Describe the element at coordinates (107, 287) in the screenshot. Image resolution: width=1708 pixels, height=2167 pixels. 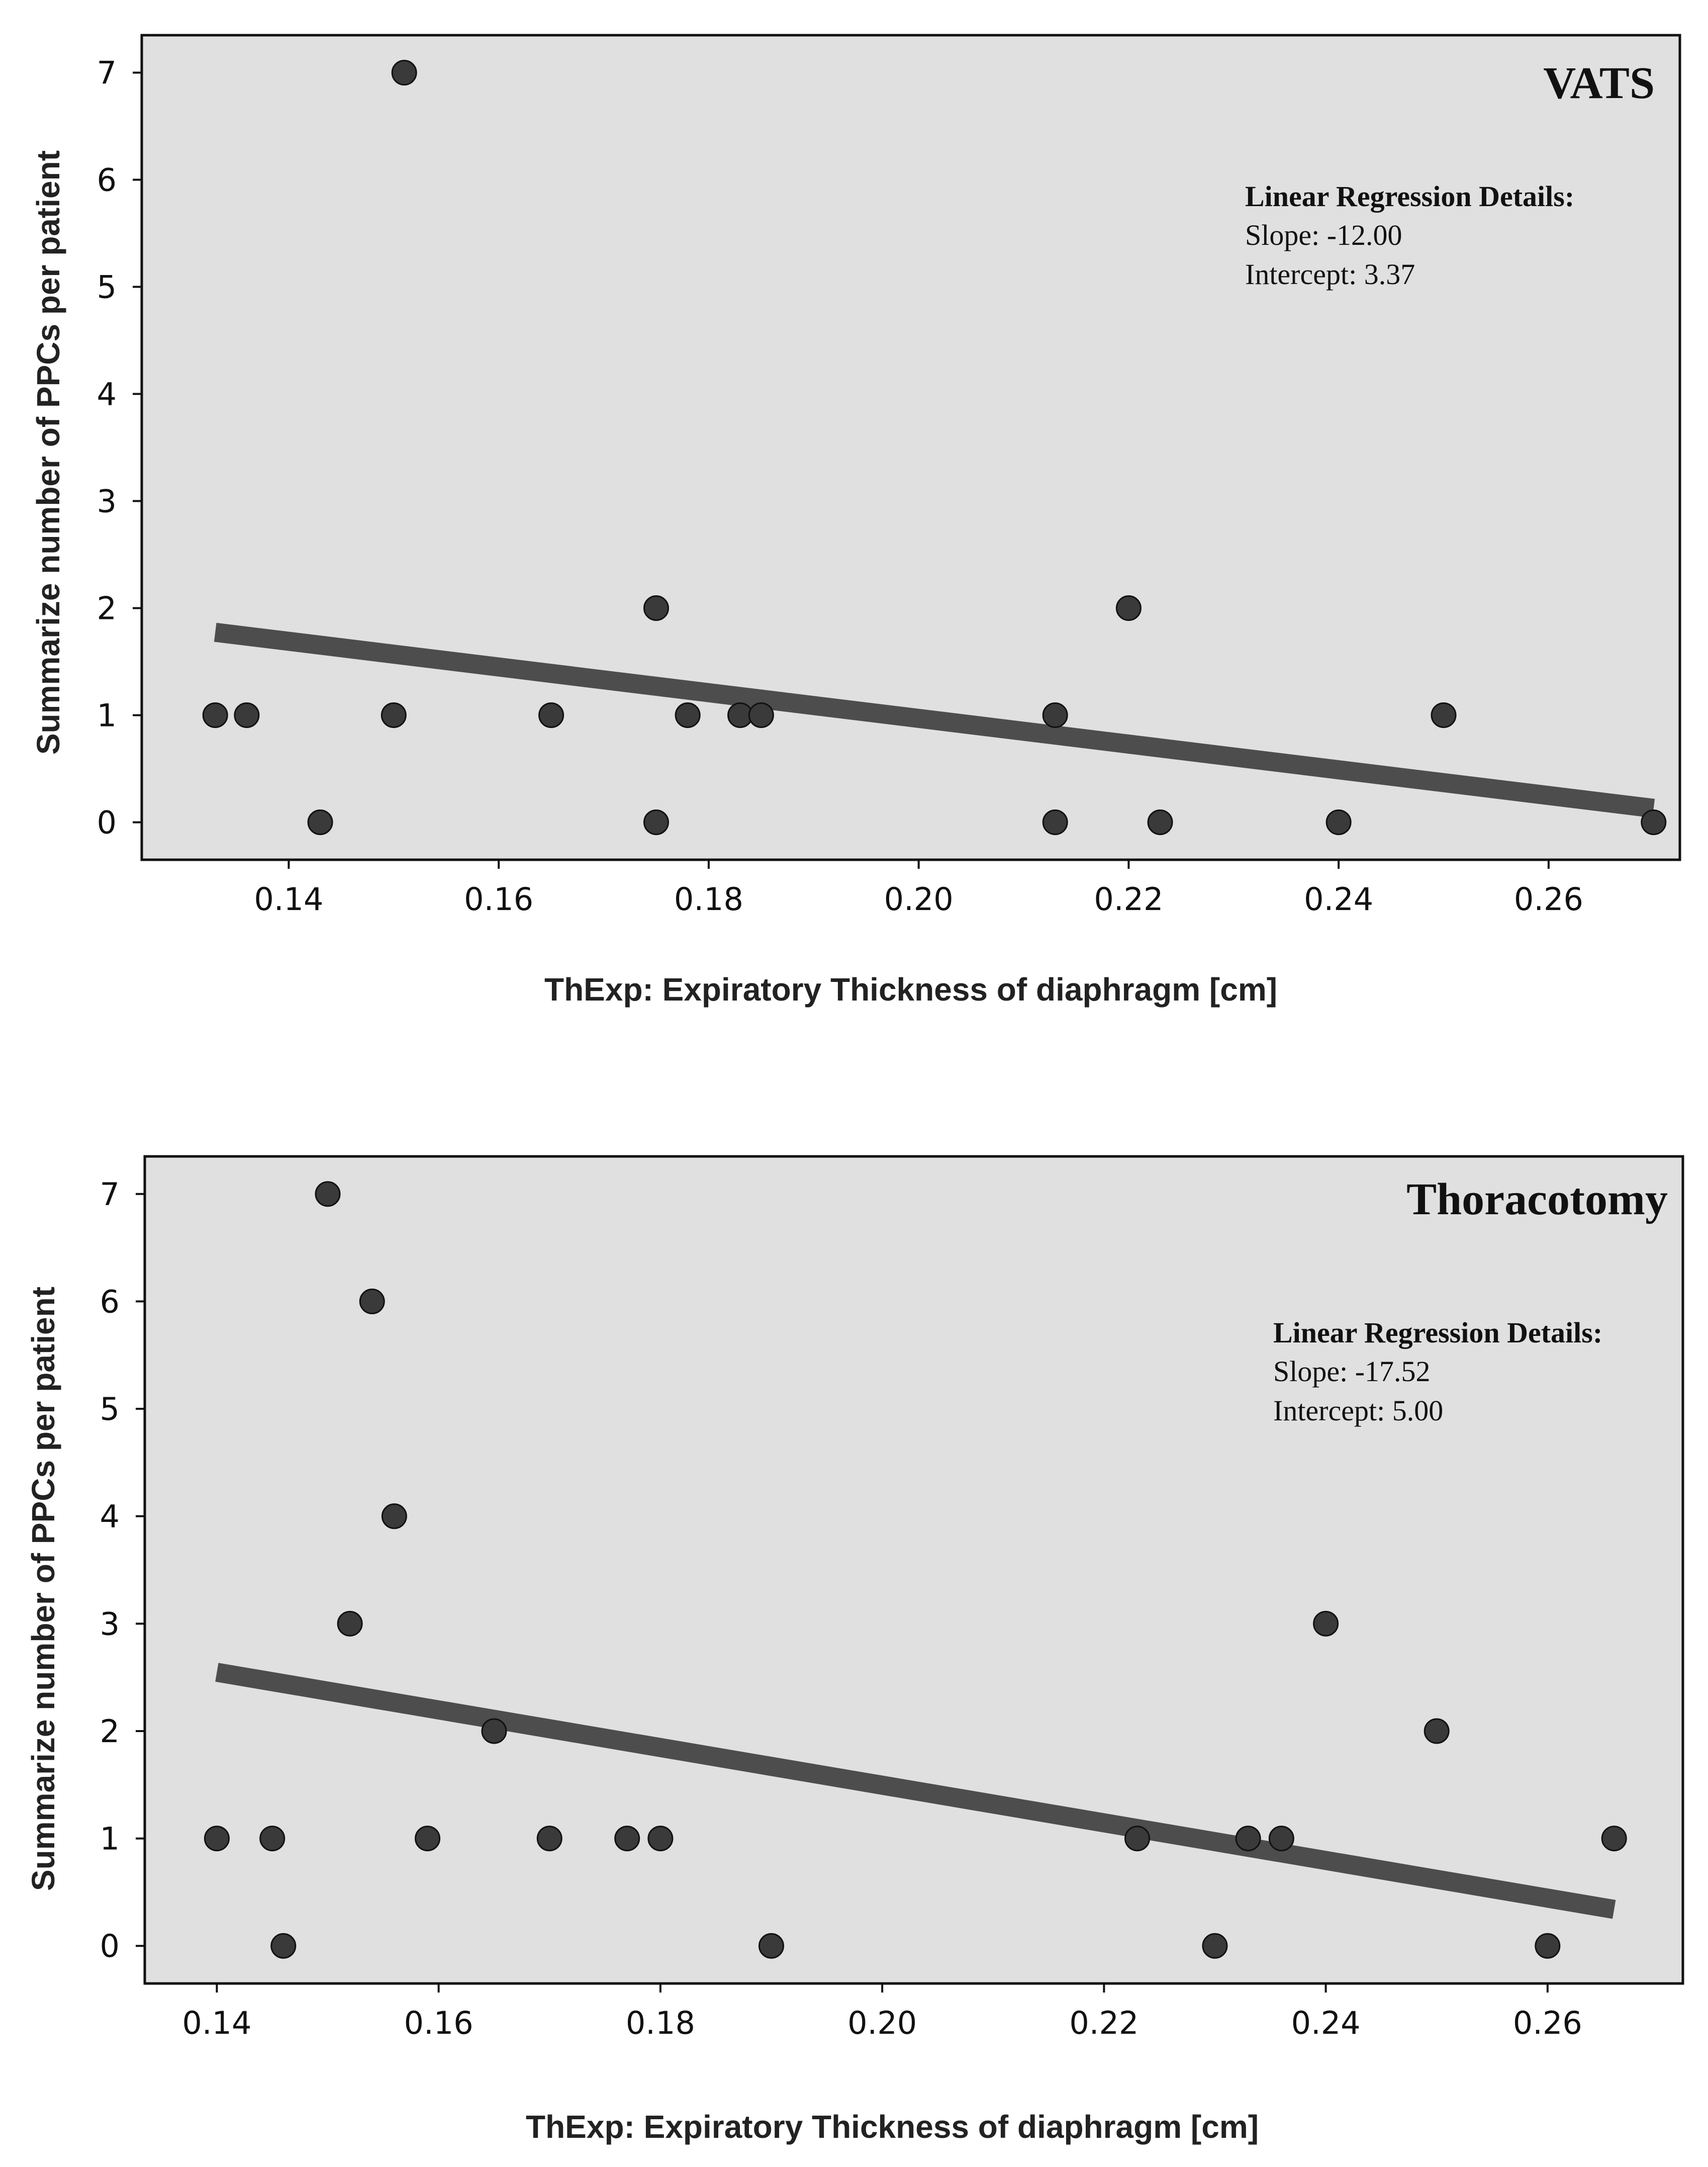
I see `vats-y-tick-label: 5` at that location.